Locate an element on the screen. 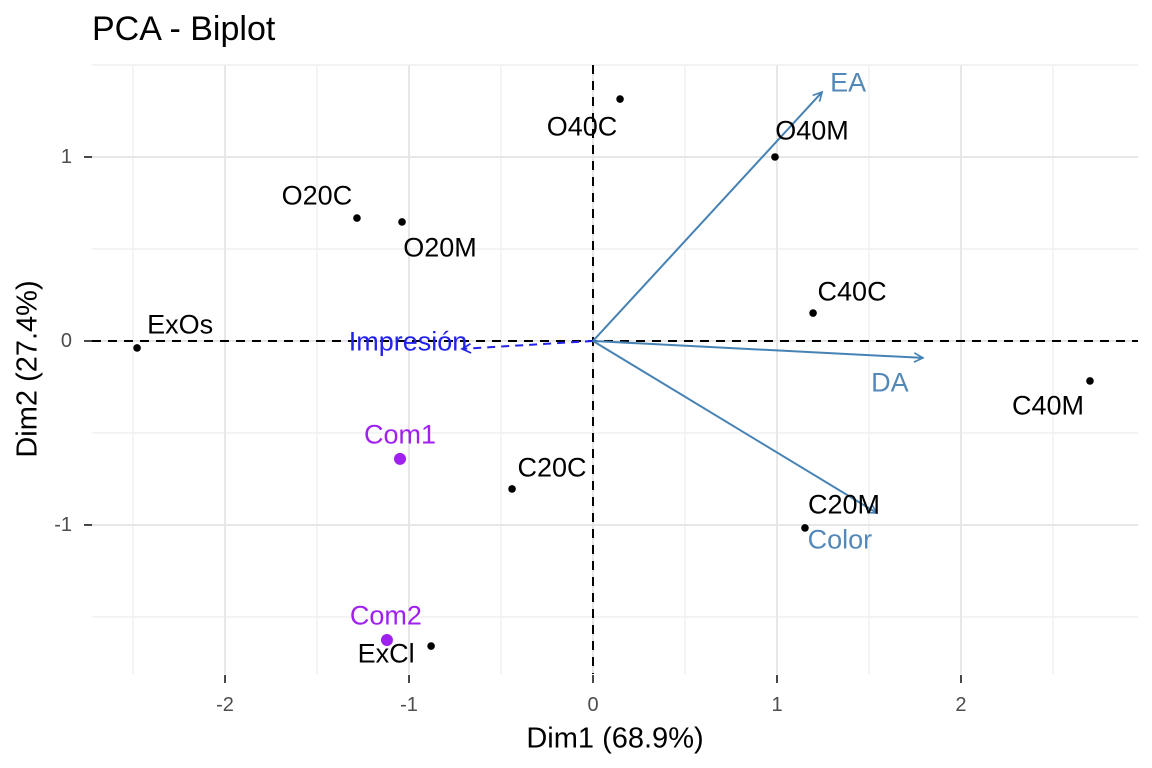  sup-variable-arrow is located at coordinates (527, 346).